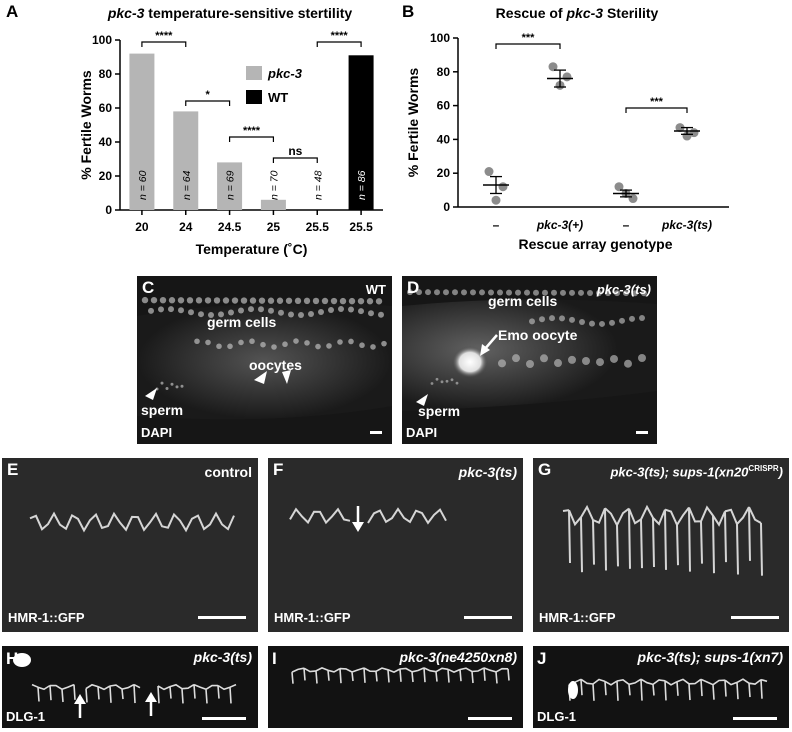 This screenshot has width=792, height=732. I want to click on micrograph-h-image, so click(130, 687).